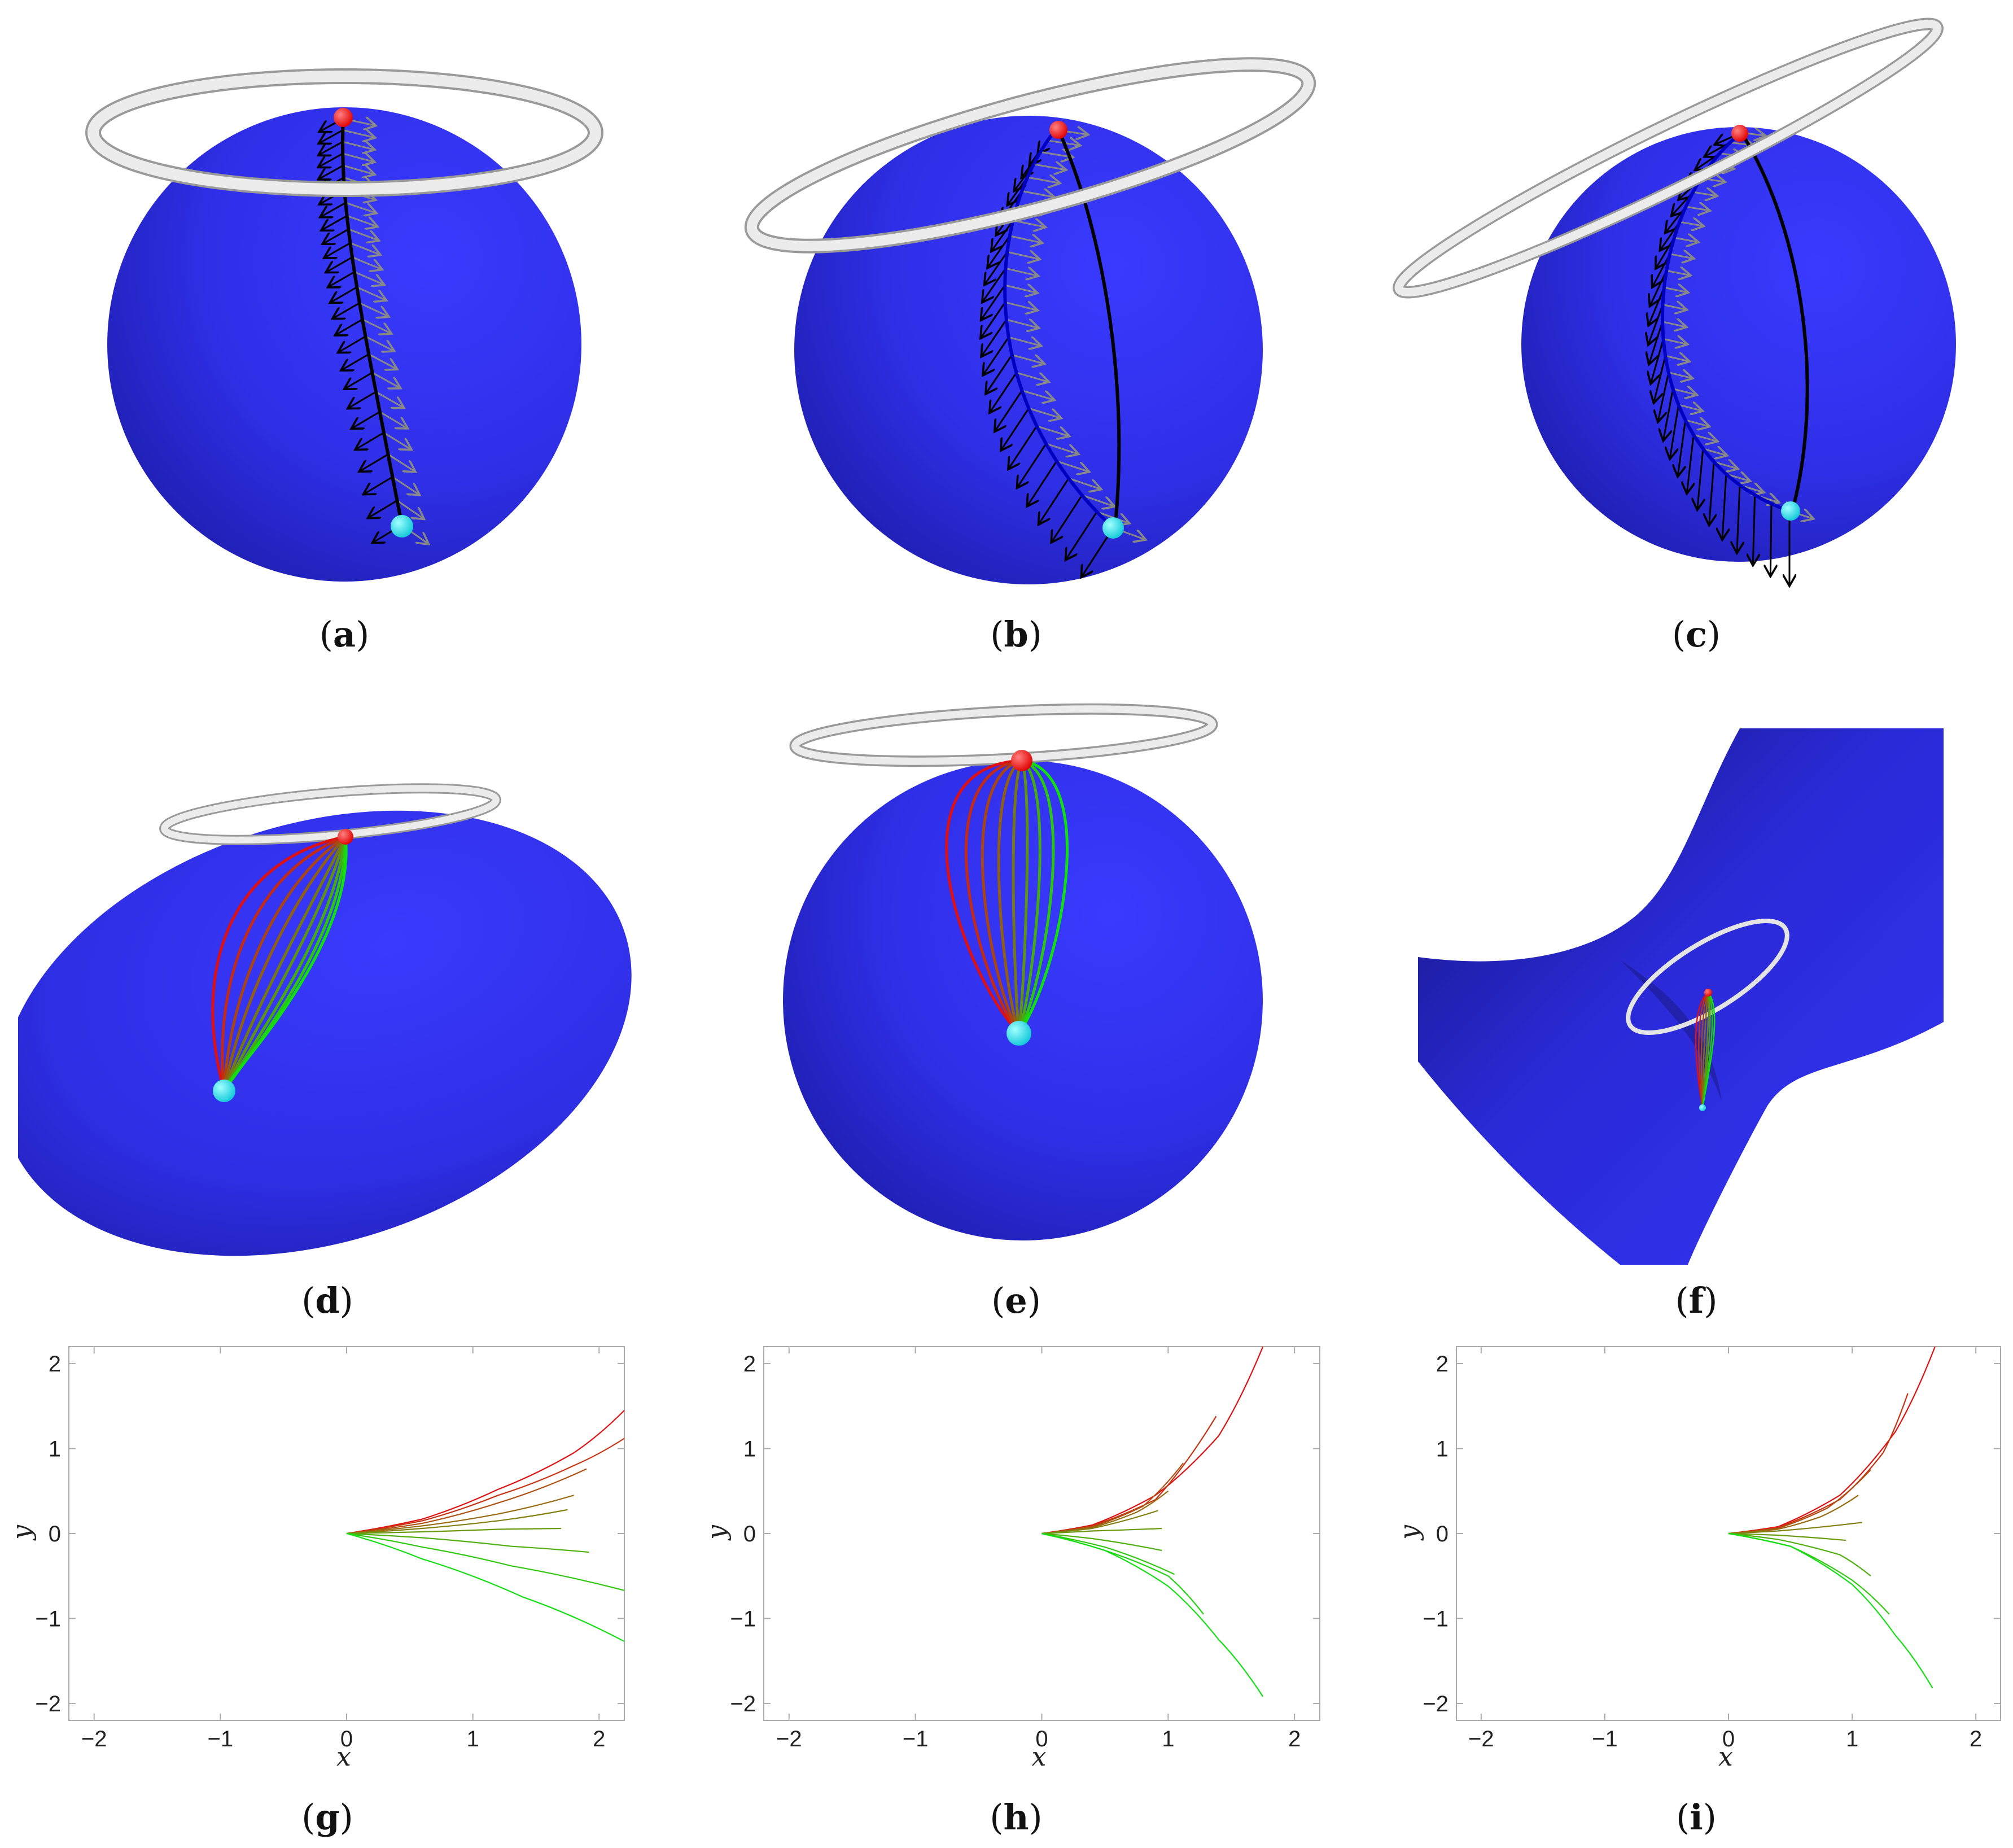 Image resolution: width=2013 pixels, height=1848 pixels. I want to click on panel-e, so click(1023, 971).